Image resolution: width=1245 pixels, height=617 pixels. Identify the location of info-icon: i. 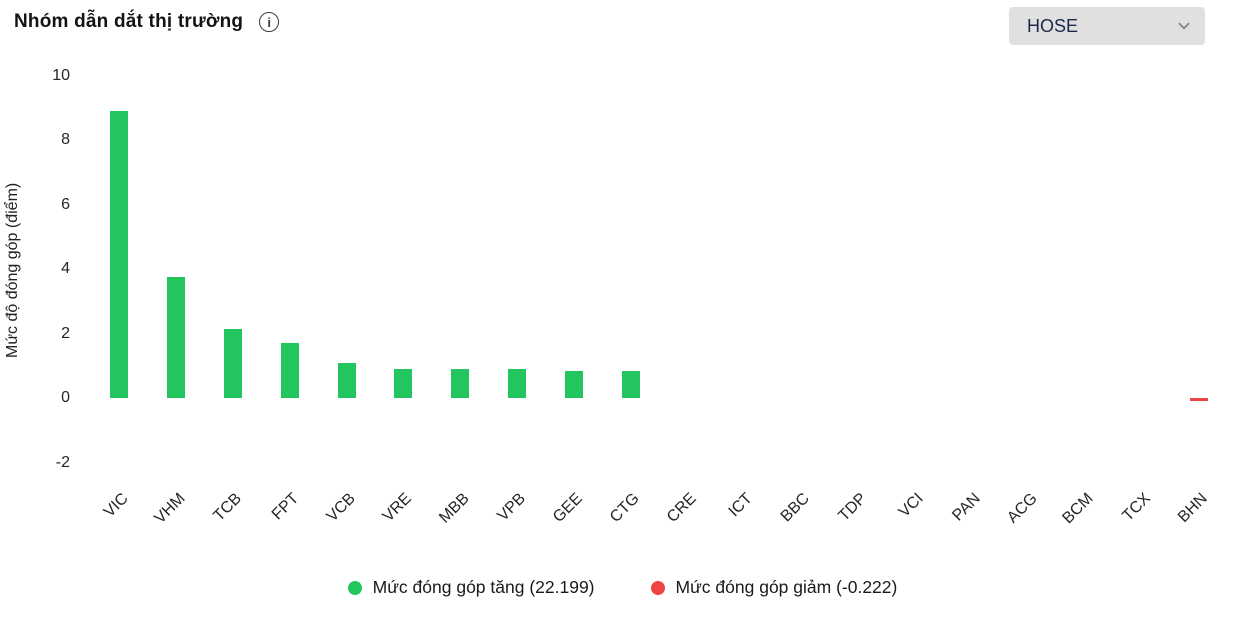
(269, 22).